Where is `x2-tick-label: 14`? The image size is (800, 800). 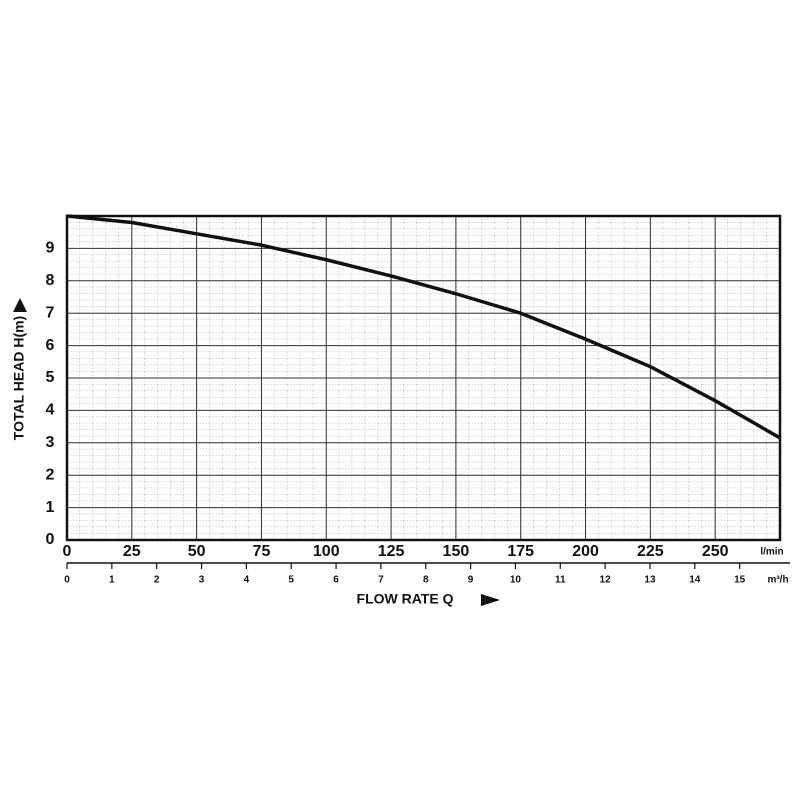 x2-tick-label: 14 is located at coordinates (695, 580).